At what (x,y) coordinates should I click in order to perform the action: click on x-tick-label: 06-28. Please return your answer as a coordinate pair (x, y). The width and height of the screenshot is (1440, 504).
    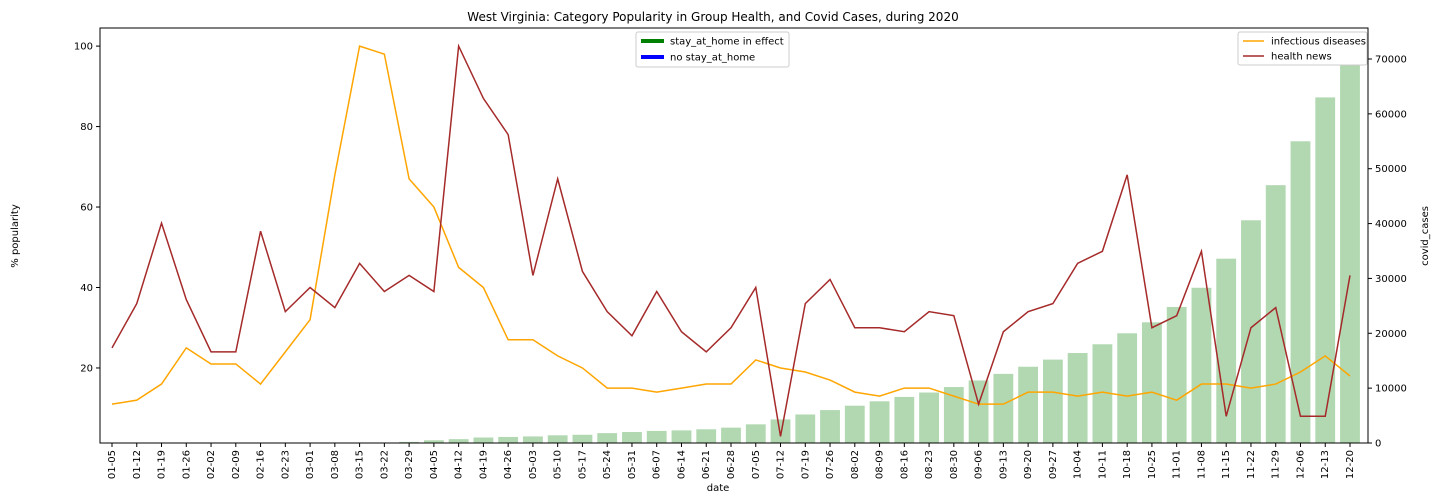
    Looking at the image, I should click on (731, 464).